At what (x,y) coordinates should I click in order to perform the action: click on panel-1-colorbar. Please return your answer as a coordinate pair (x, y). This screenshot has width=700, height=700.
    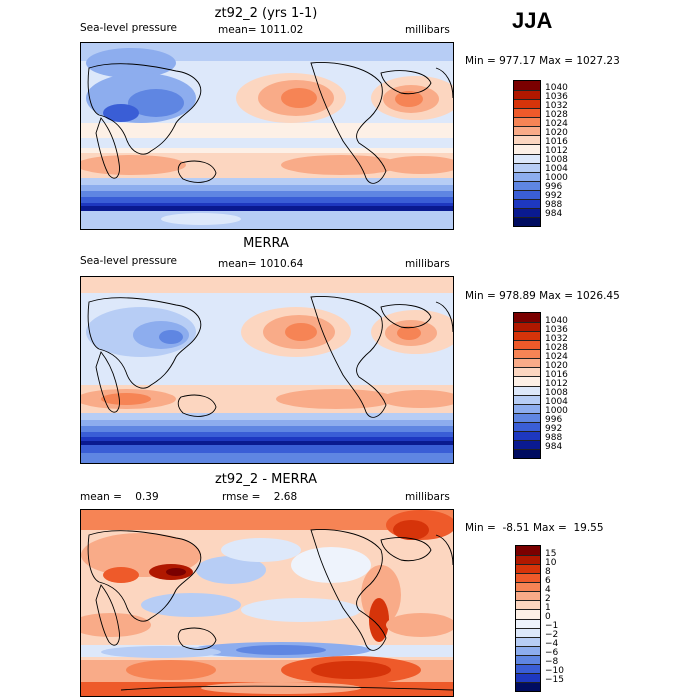
    Looking at the image, I should click on (527, 153).